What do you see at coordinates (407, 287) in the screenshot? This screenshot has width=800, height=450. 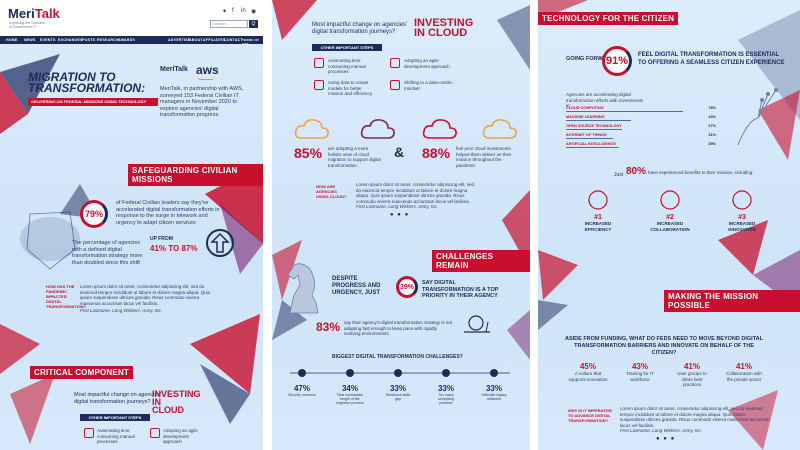 I see `stat-39-circle: 39%` at bounding box center [407, 287].